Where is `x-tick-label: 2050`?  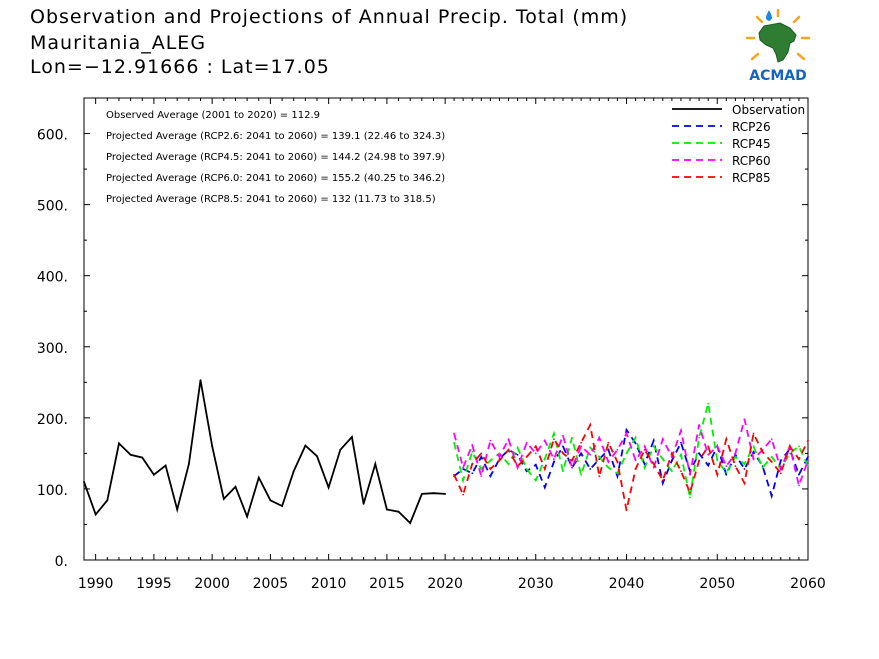
x-tick-label: 2050 is located at coordinates (717, 584).